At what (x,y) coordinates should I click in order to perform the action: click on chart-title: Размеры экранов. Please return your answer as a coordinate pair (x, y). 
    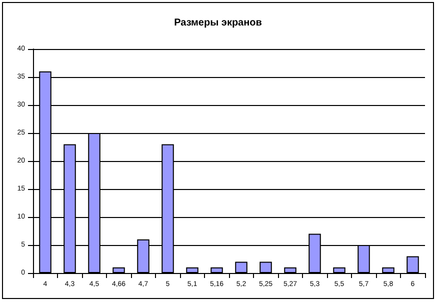
    Looking at the image, I should click on (218, 23).